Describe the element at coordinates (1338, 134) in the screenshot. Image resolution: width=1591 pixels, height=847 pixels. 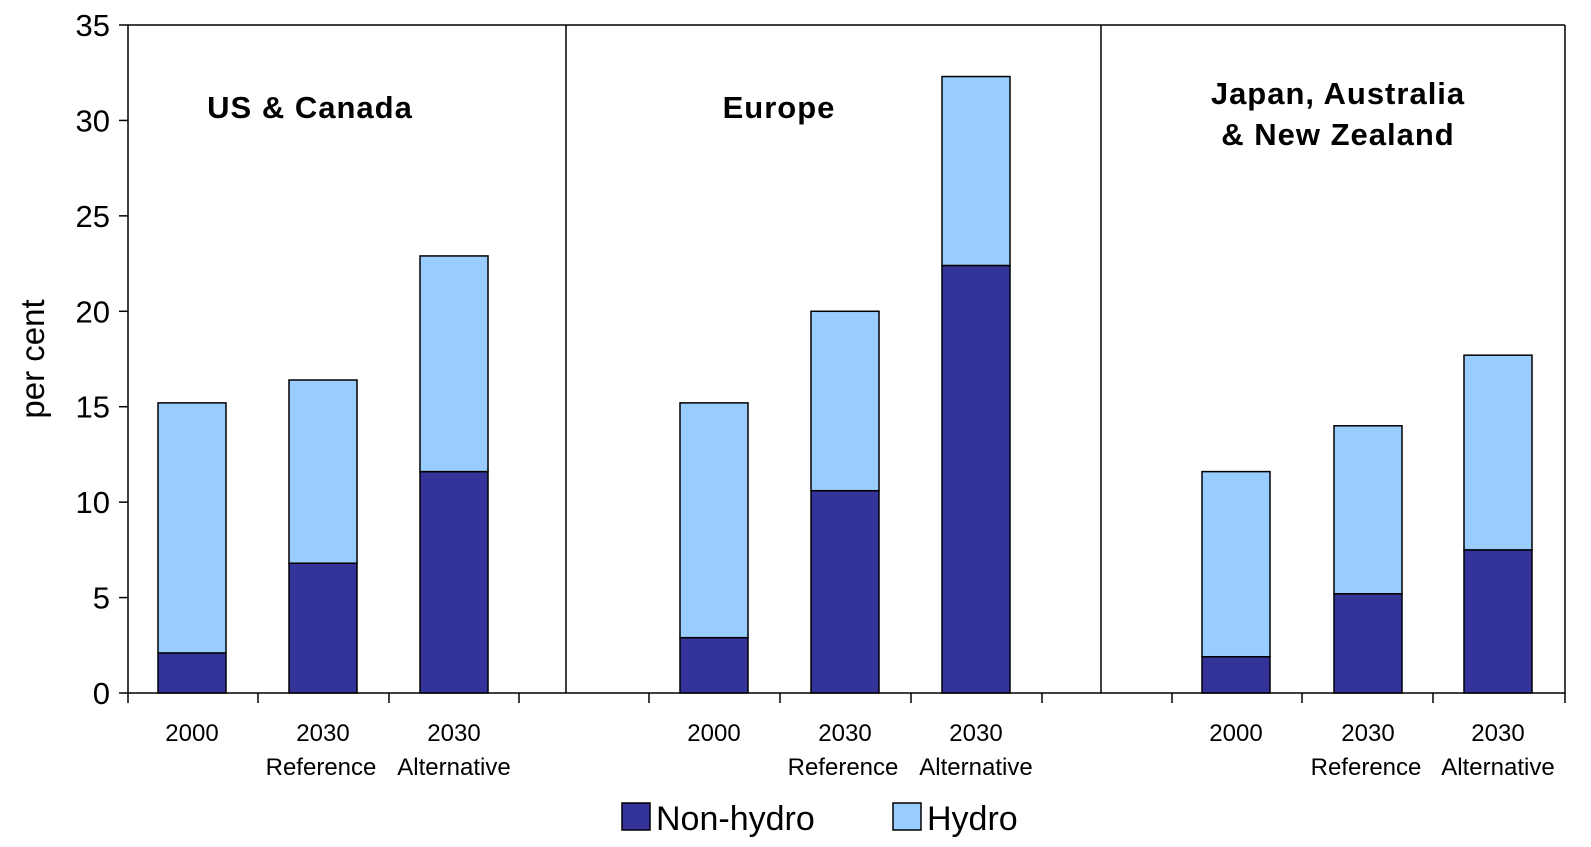
I see `panel-title-3: & New Zealand` at that location.